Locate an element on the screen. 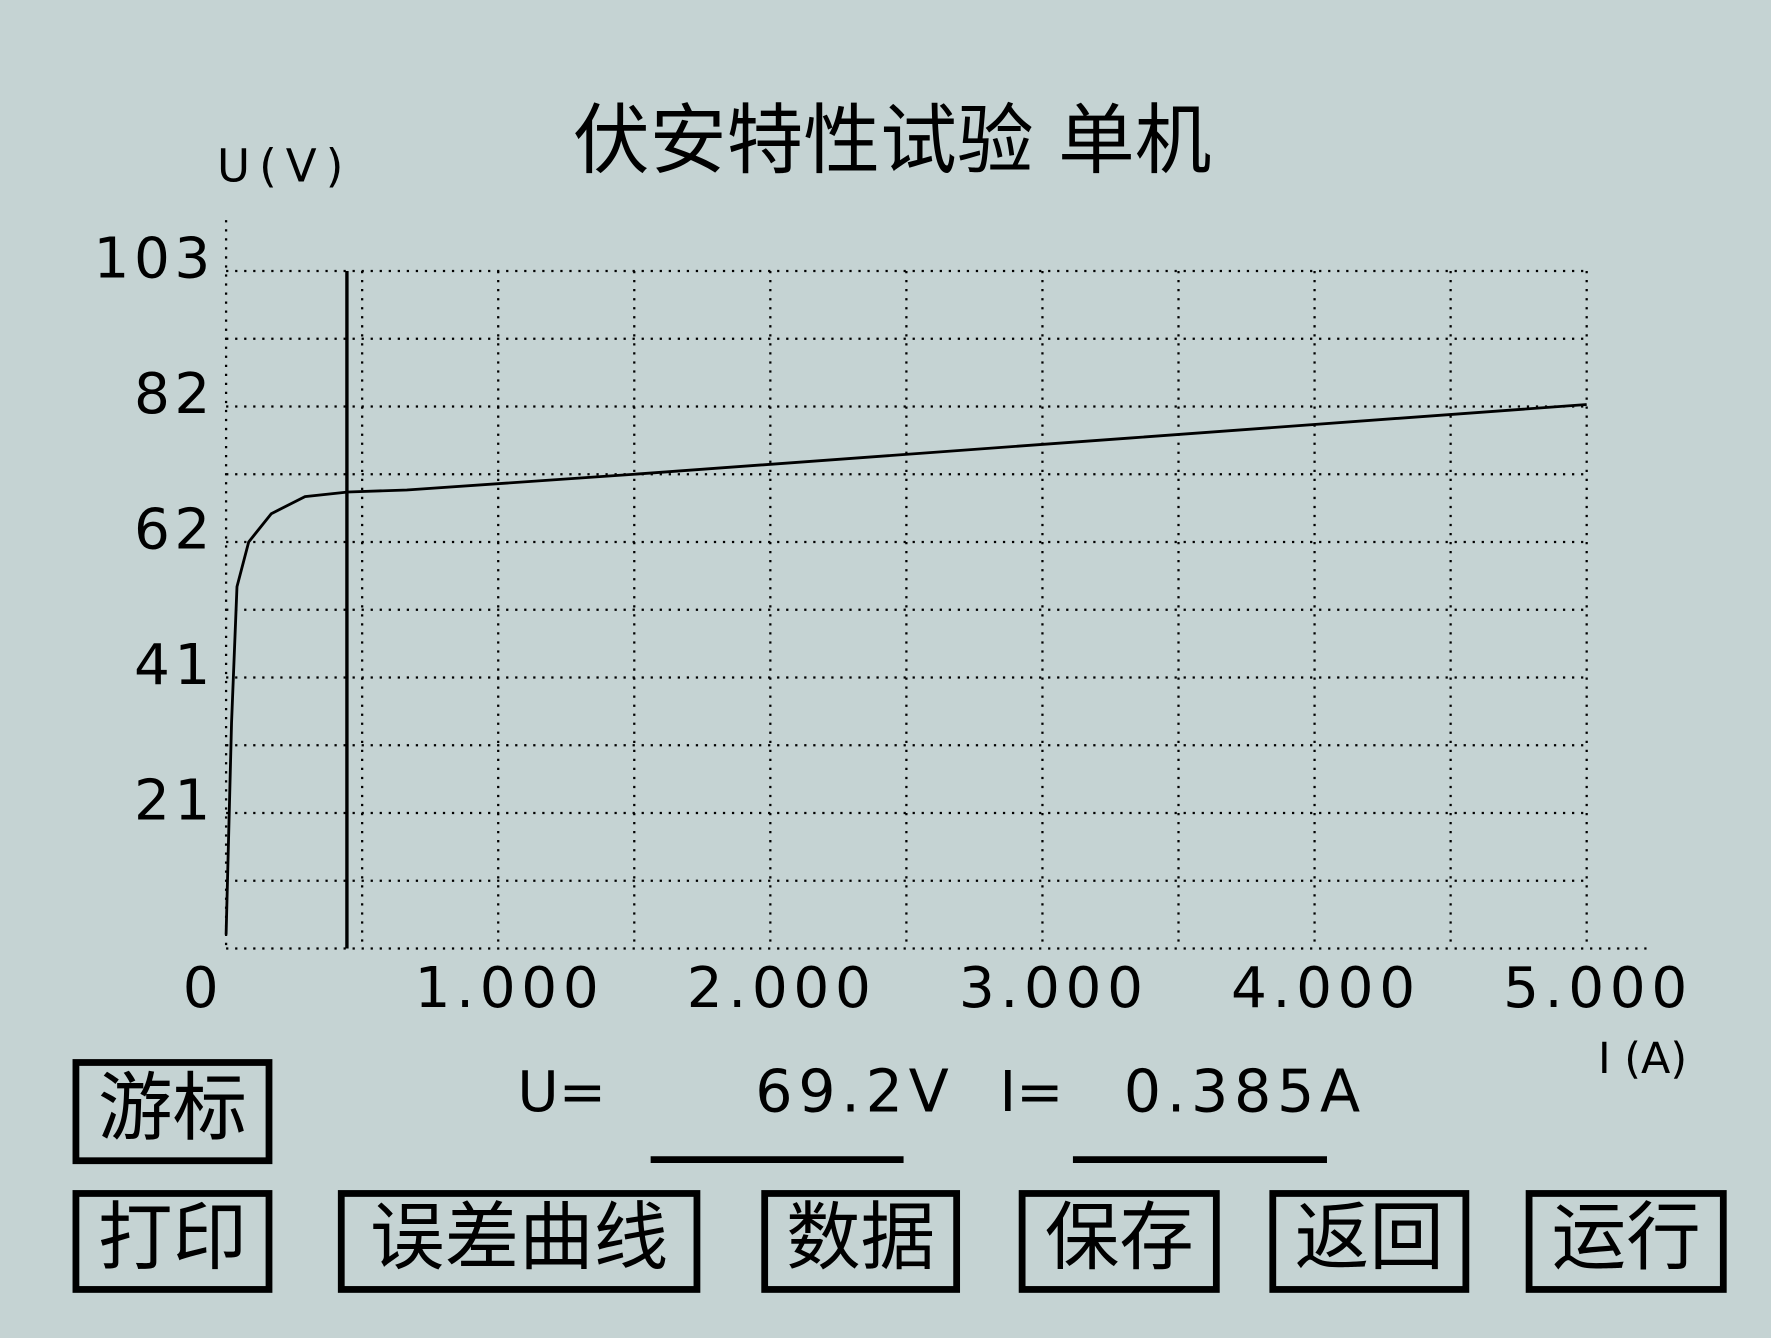 This screenshot has width=1771, height=1338. i-label: I= is located at coordinates (1032, 1092).